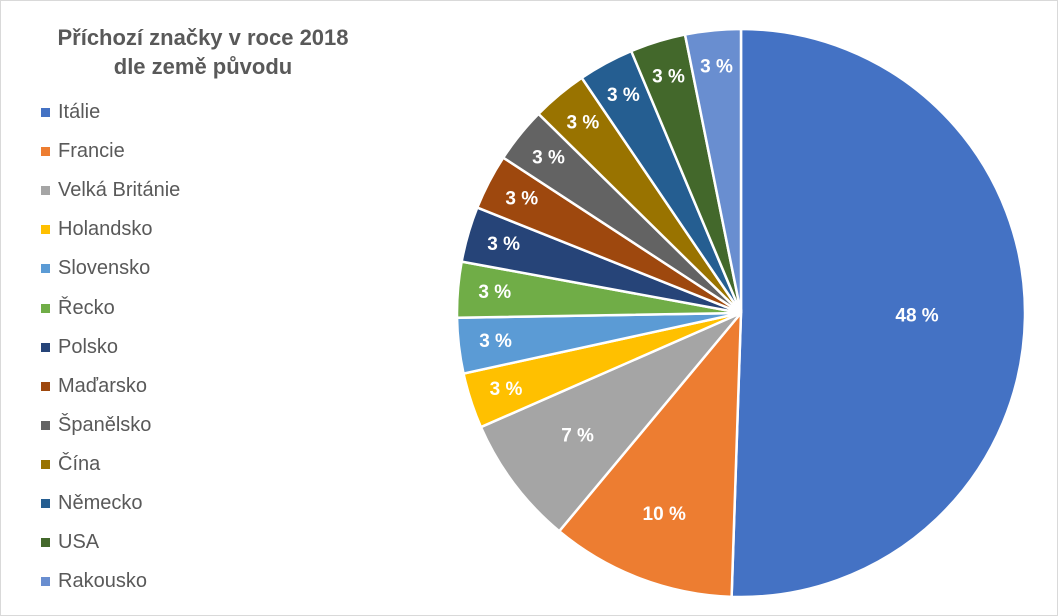 This screenshot has width=1058, height=616. I want to click on legend-item: USA, so click(110, 542).